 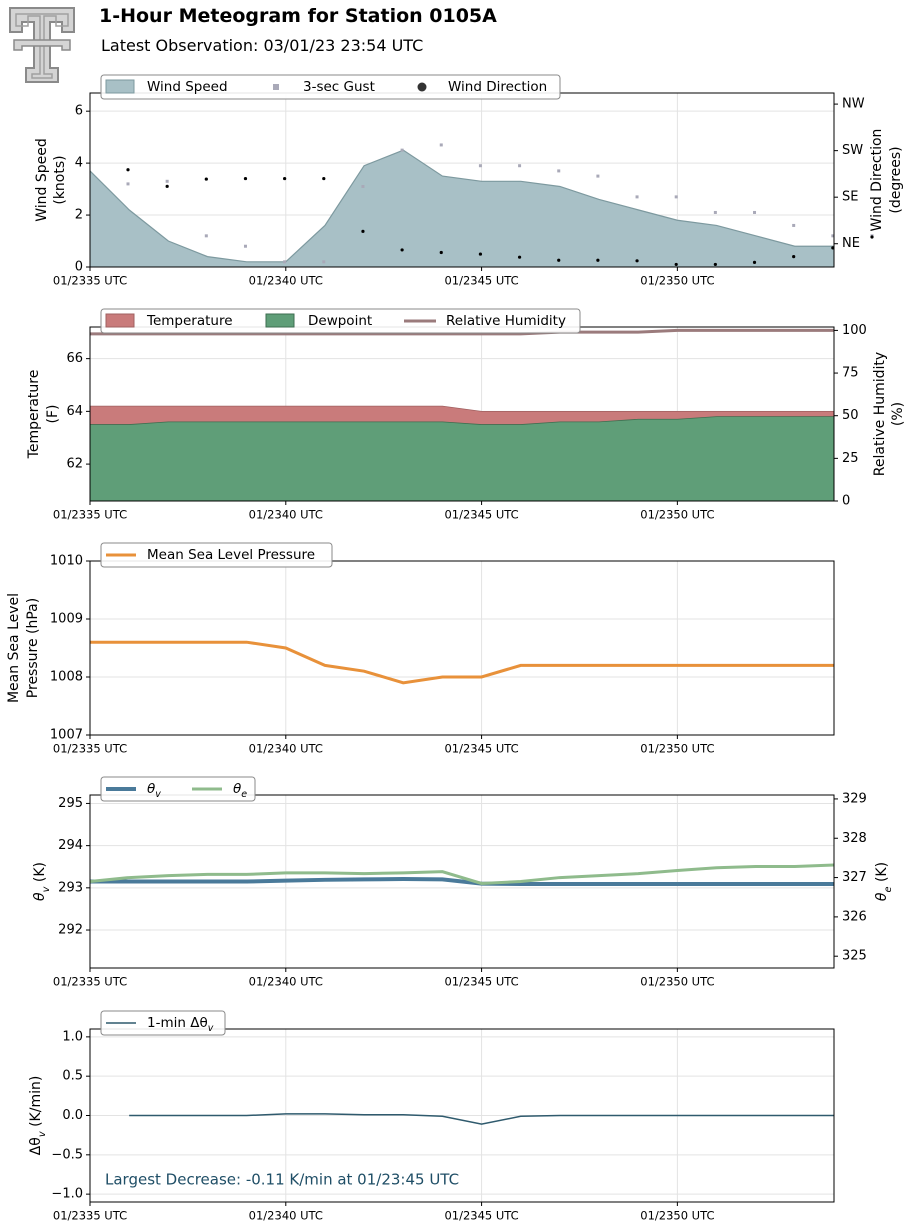 What do you see at coordinates (60, 179) in the screenshot?
I see `y-axis-label: (knots)` at bounding box center [60, 179].